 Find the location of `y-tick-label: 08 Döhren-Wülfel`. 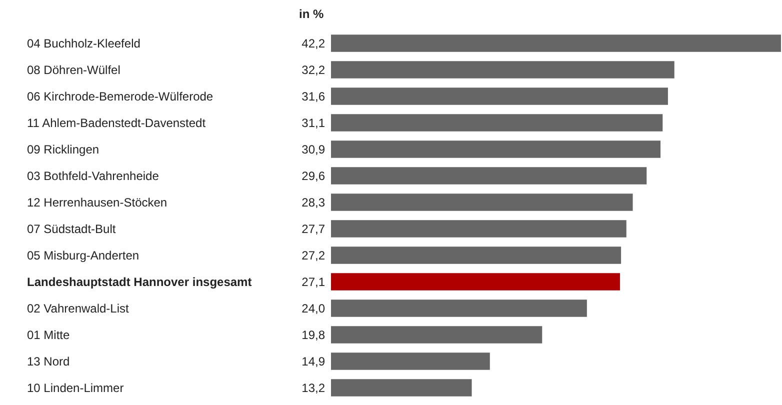

y-tick-label: 08 Döhren-Wülfel is located at coordinates (73, 69).